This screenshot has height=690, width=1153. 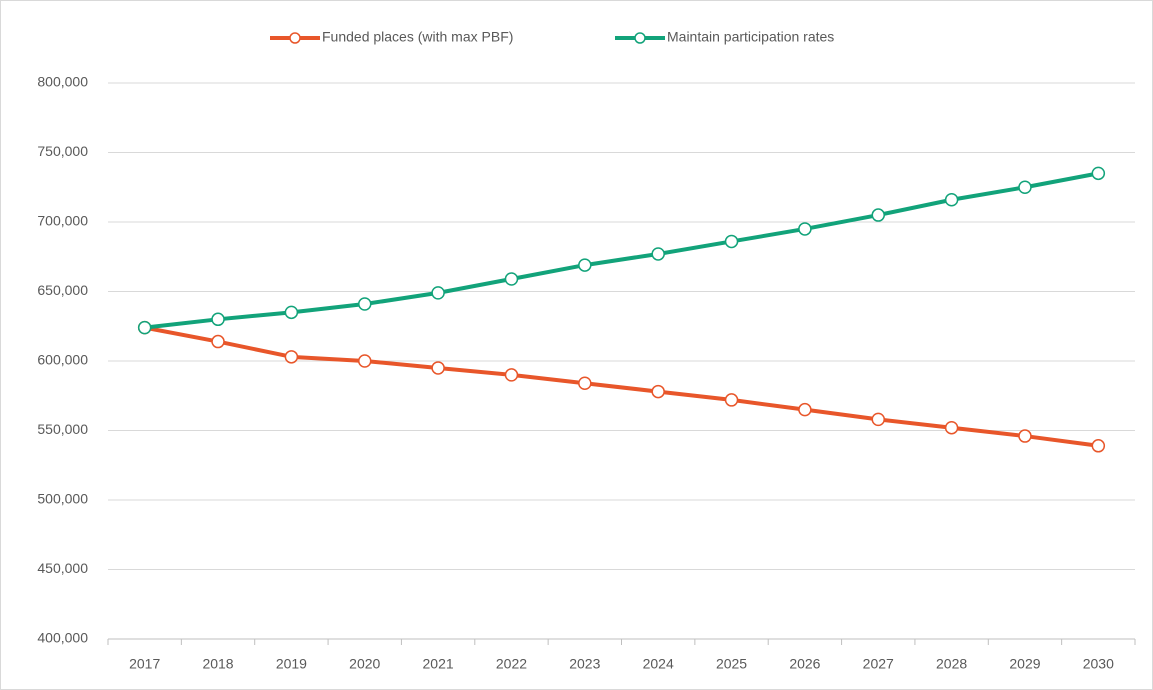 What do you see at coordinates (804, 664) in the screenshot?
I see `x-tick-label: 2026` at bounding box center [804, 664].